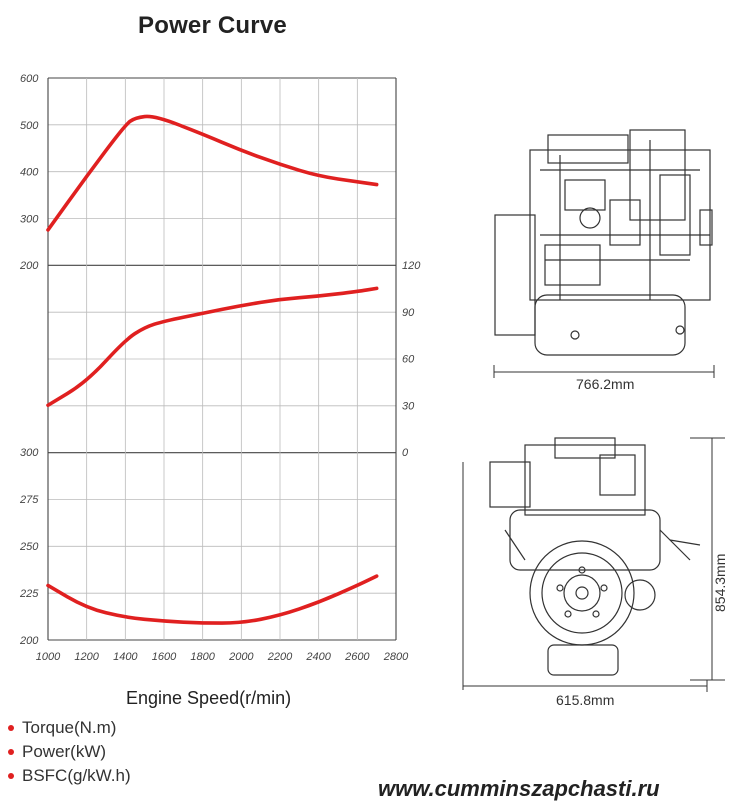 This screenshot has width=744, height=808. Describe the element at coordinates (29, 500) in the screenshot. I see `bsfc-tick-label: 275` at that location.